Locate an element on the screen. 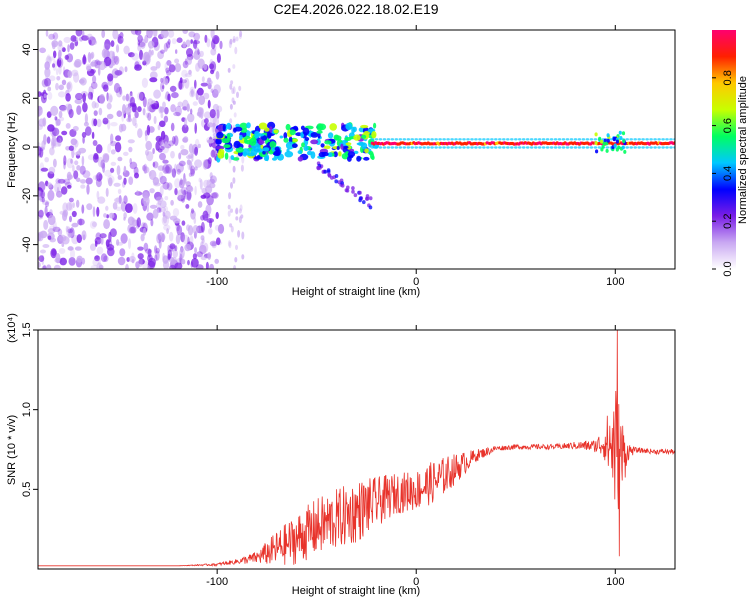 The width and height of the screenshot is (750, 600). y-tick-label: 40 is located at coordinates (27, 49).